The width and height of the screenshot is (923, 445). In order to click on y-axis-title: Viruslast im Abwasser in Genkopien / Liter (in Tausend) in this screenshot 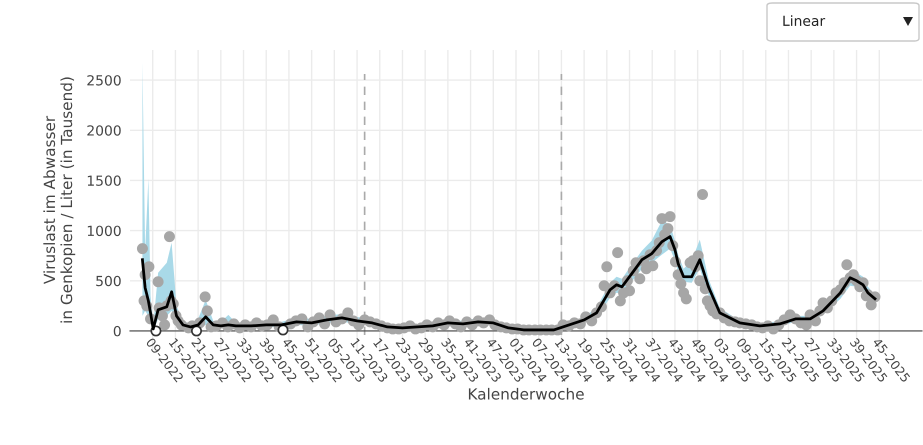, I will do `click(59, 199)`.